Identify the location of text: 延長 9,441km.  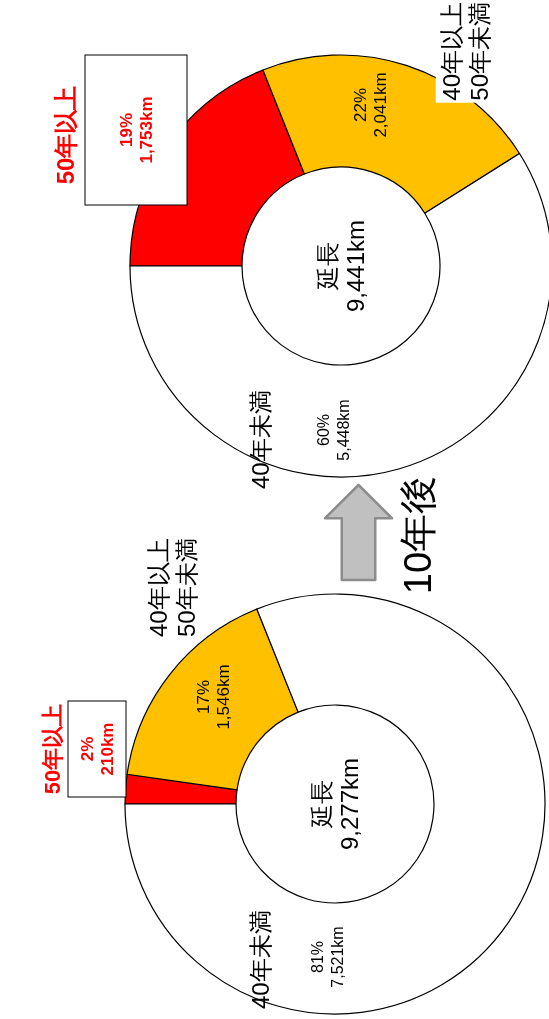
(341, 266).